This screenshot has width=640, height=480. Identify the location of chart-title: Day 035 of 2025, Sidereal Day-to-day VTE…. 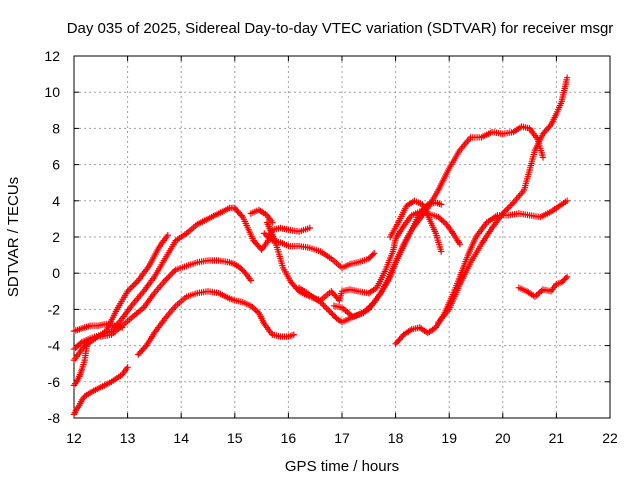
(340, 28).